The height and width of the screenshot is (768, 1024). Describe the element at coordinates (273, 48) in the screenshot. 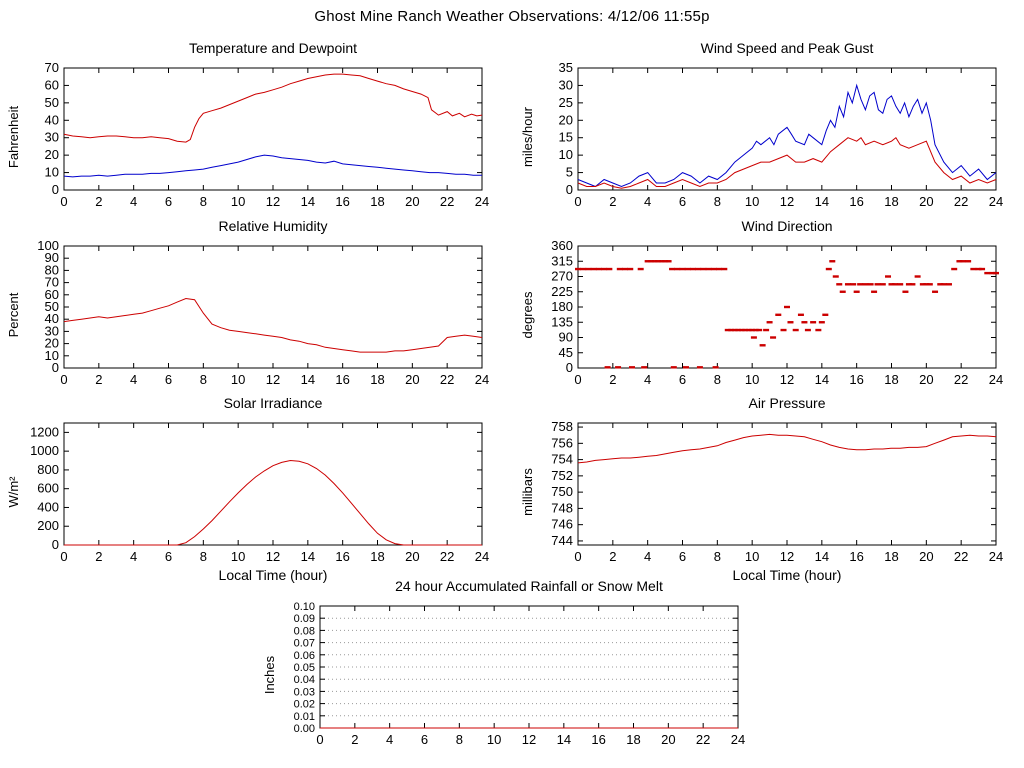

I see `chart-title: Temperature and Dewpoint` at that location.